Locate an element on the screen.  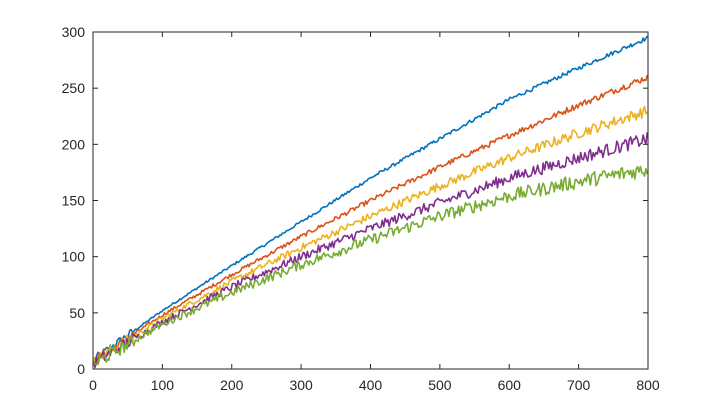
x-tick-label: 600 is located at coordinates (510, 385).